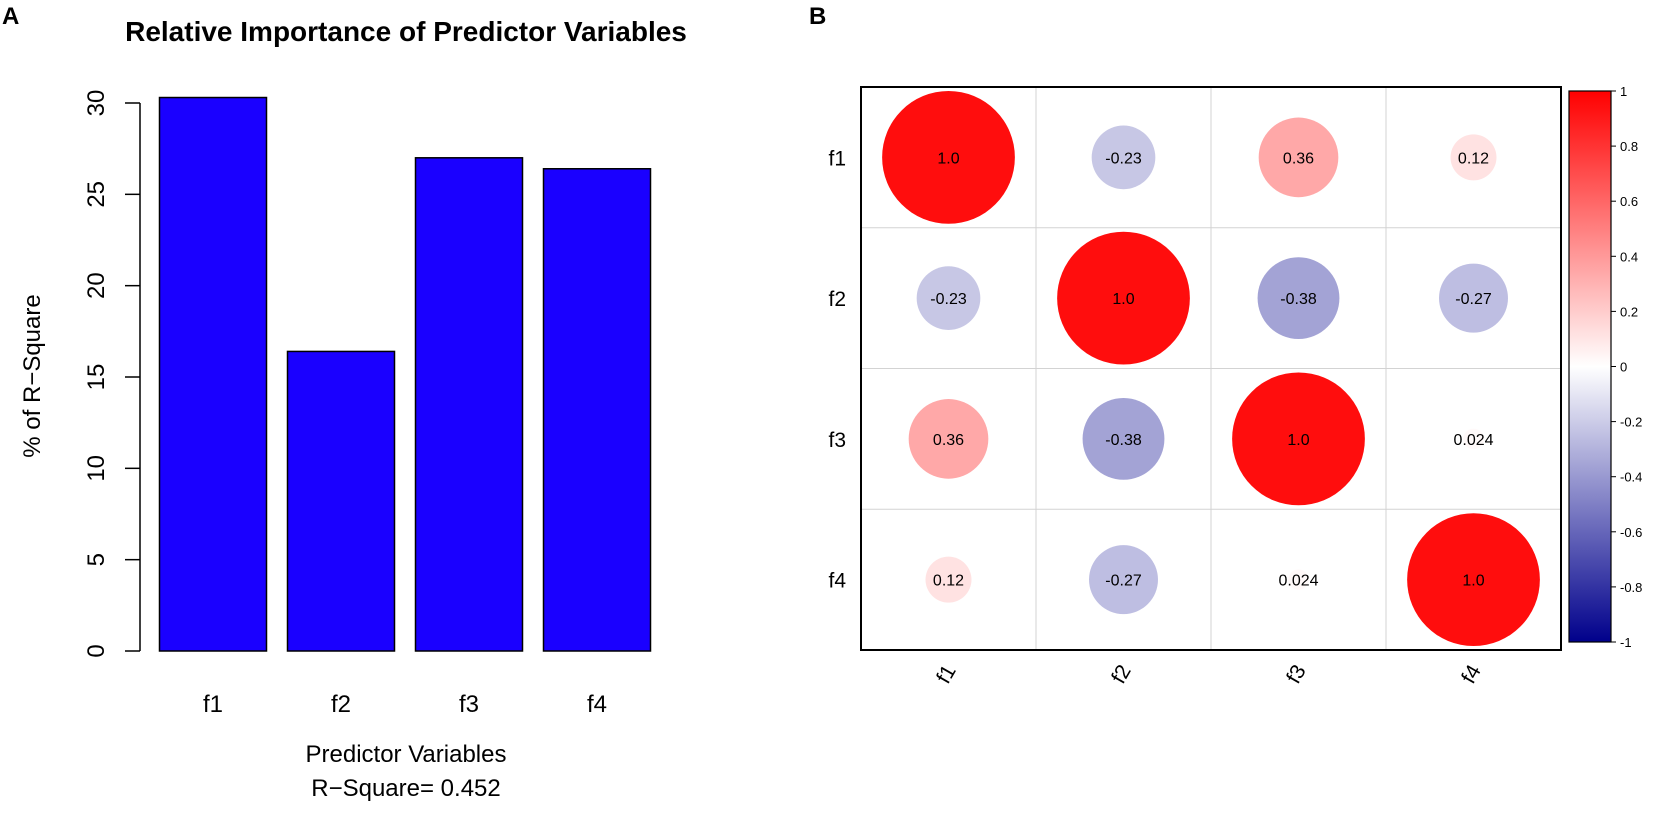  Describe the element at coordinates (837, 581) in the screenshot. I see `corr-row-label: f4` at that location.